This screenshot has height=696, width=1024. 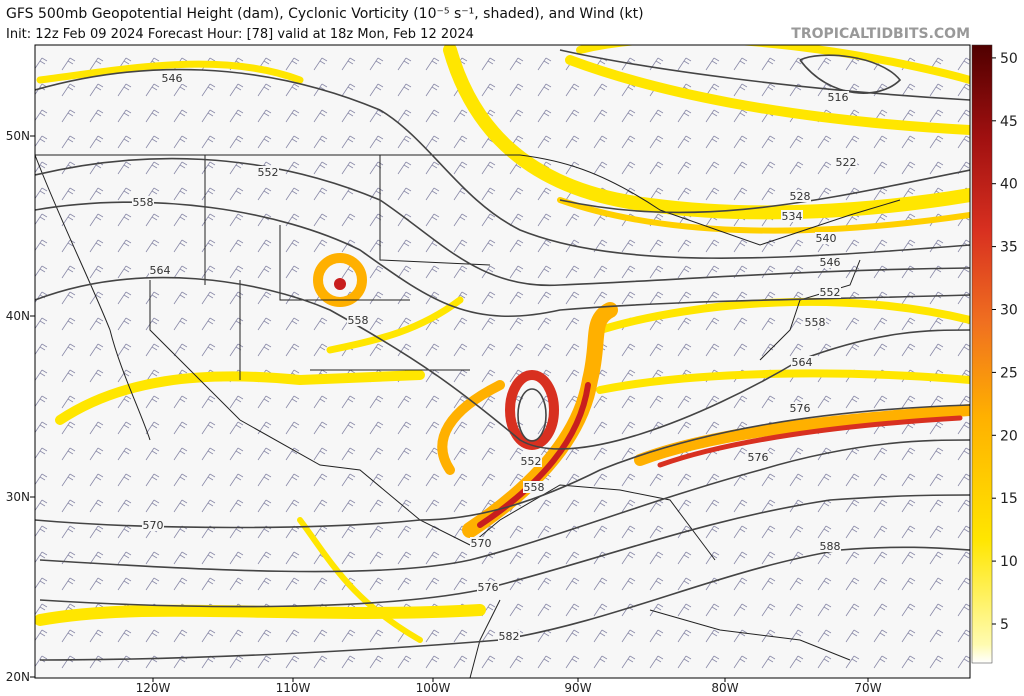 I want to click on lon-label: 90W, so click(x=577, y=688).